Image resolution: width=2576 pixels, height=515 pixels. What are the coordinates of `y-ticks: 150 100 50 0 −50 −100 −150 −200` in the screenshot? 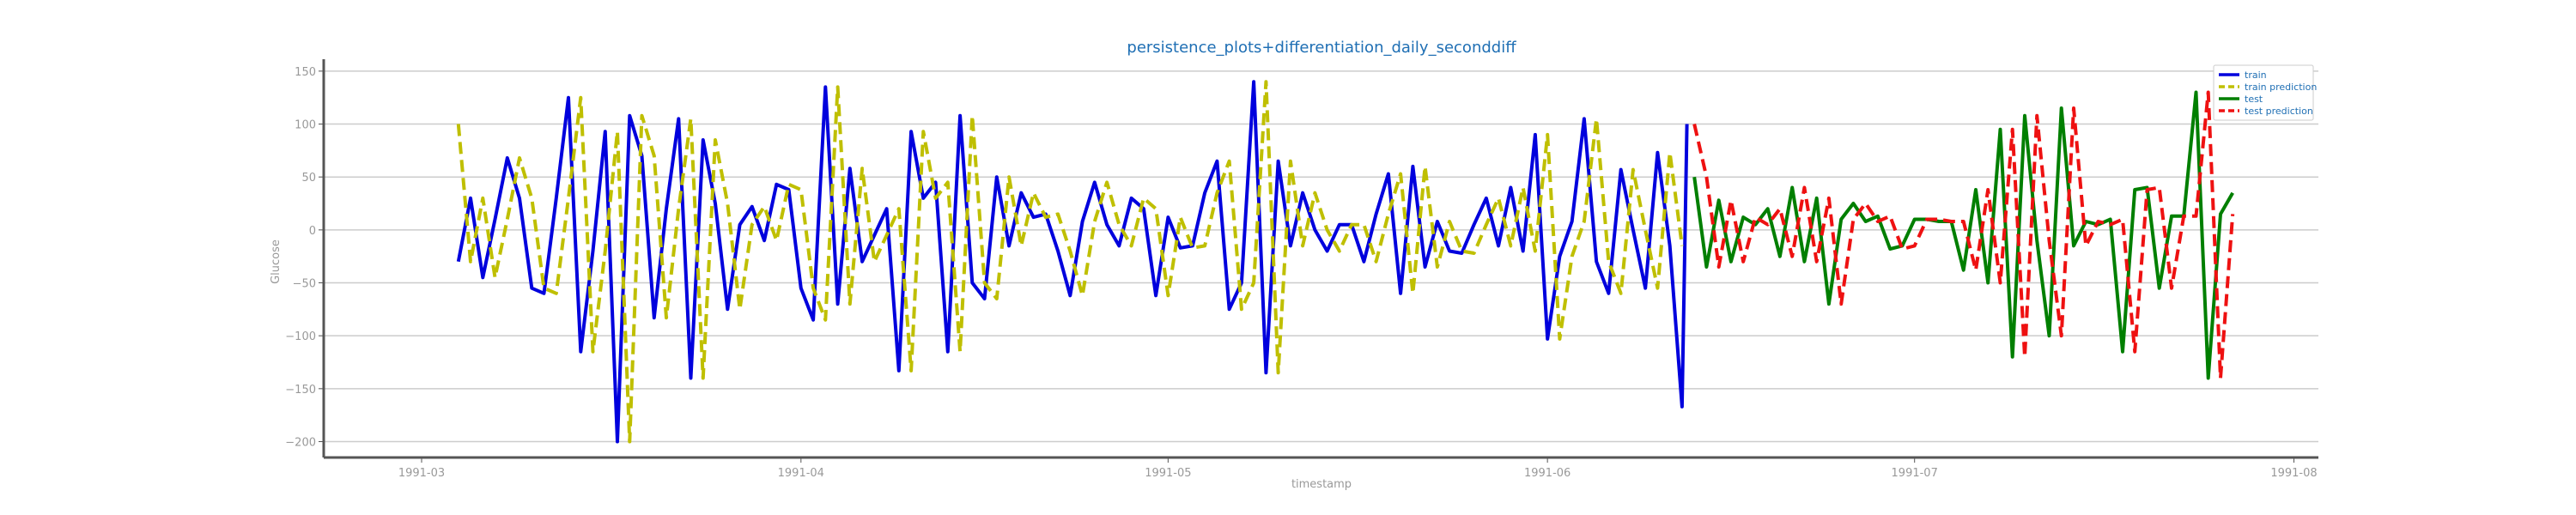 It's located at (304, 258).